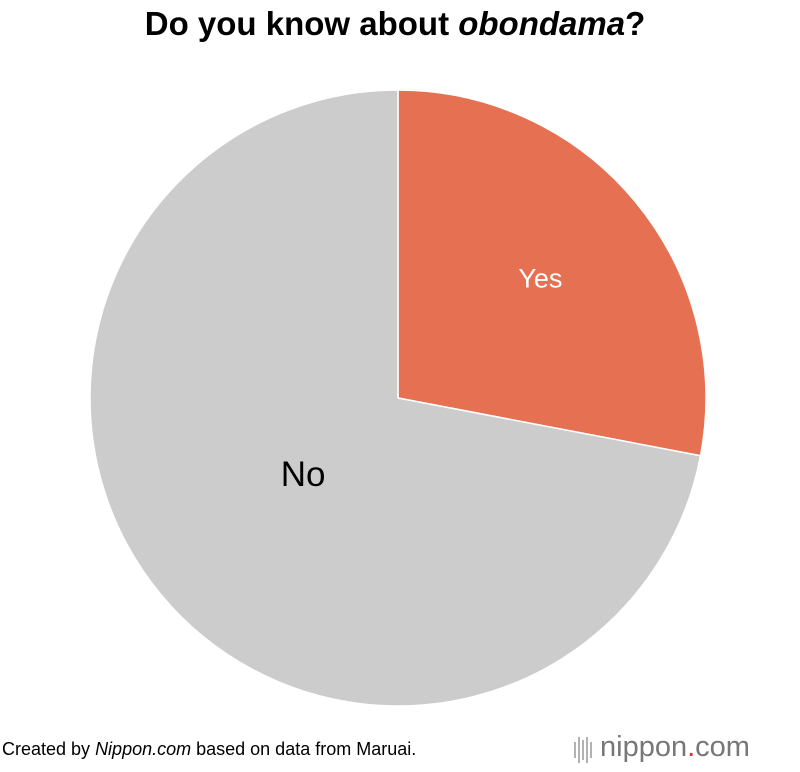 The width and height of the screenshot is (800, 772). What do you see at coordinates (722, 747) in the screenshot?
I see `logo-part: com` at bounding box center [722, 747].